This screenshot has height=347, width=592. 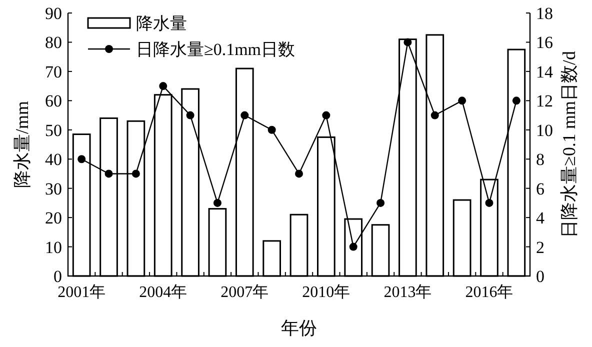 What do you see at coordinates (82, 292) in the screenshot?
I see `x-tick-label: 2001年` at bounding box center [82, 292].